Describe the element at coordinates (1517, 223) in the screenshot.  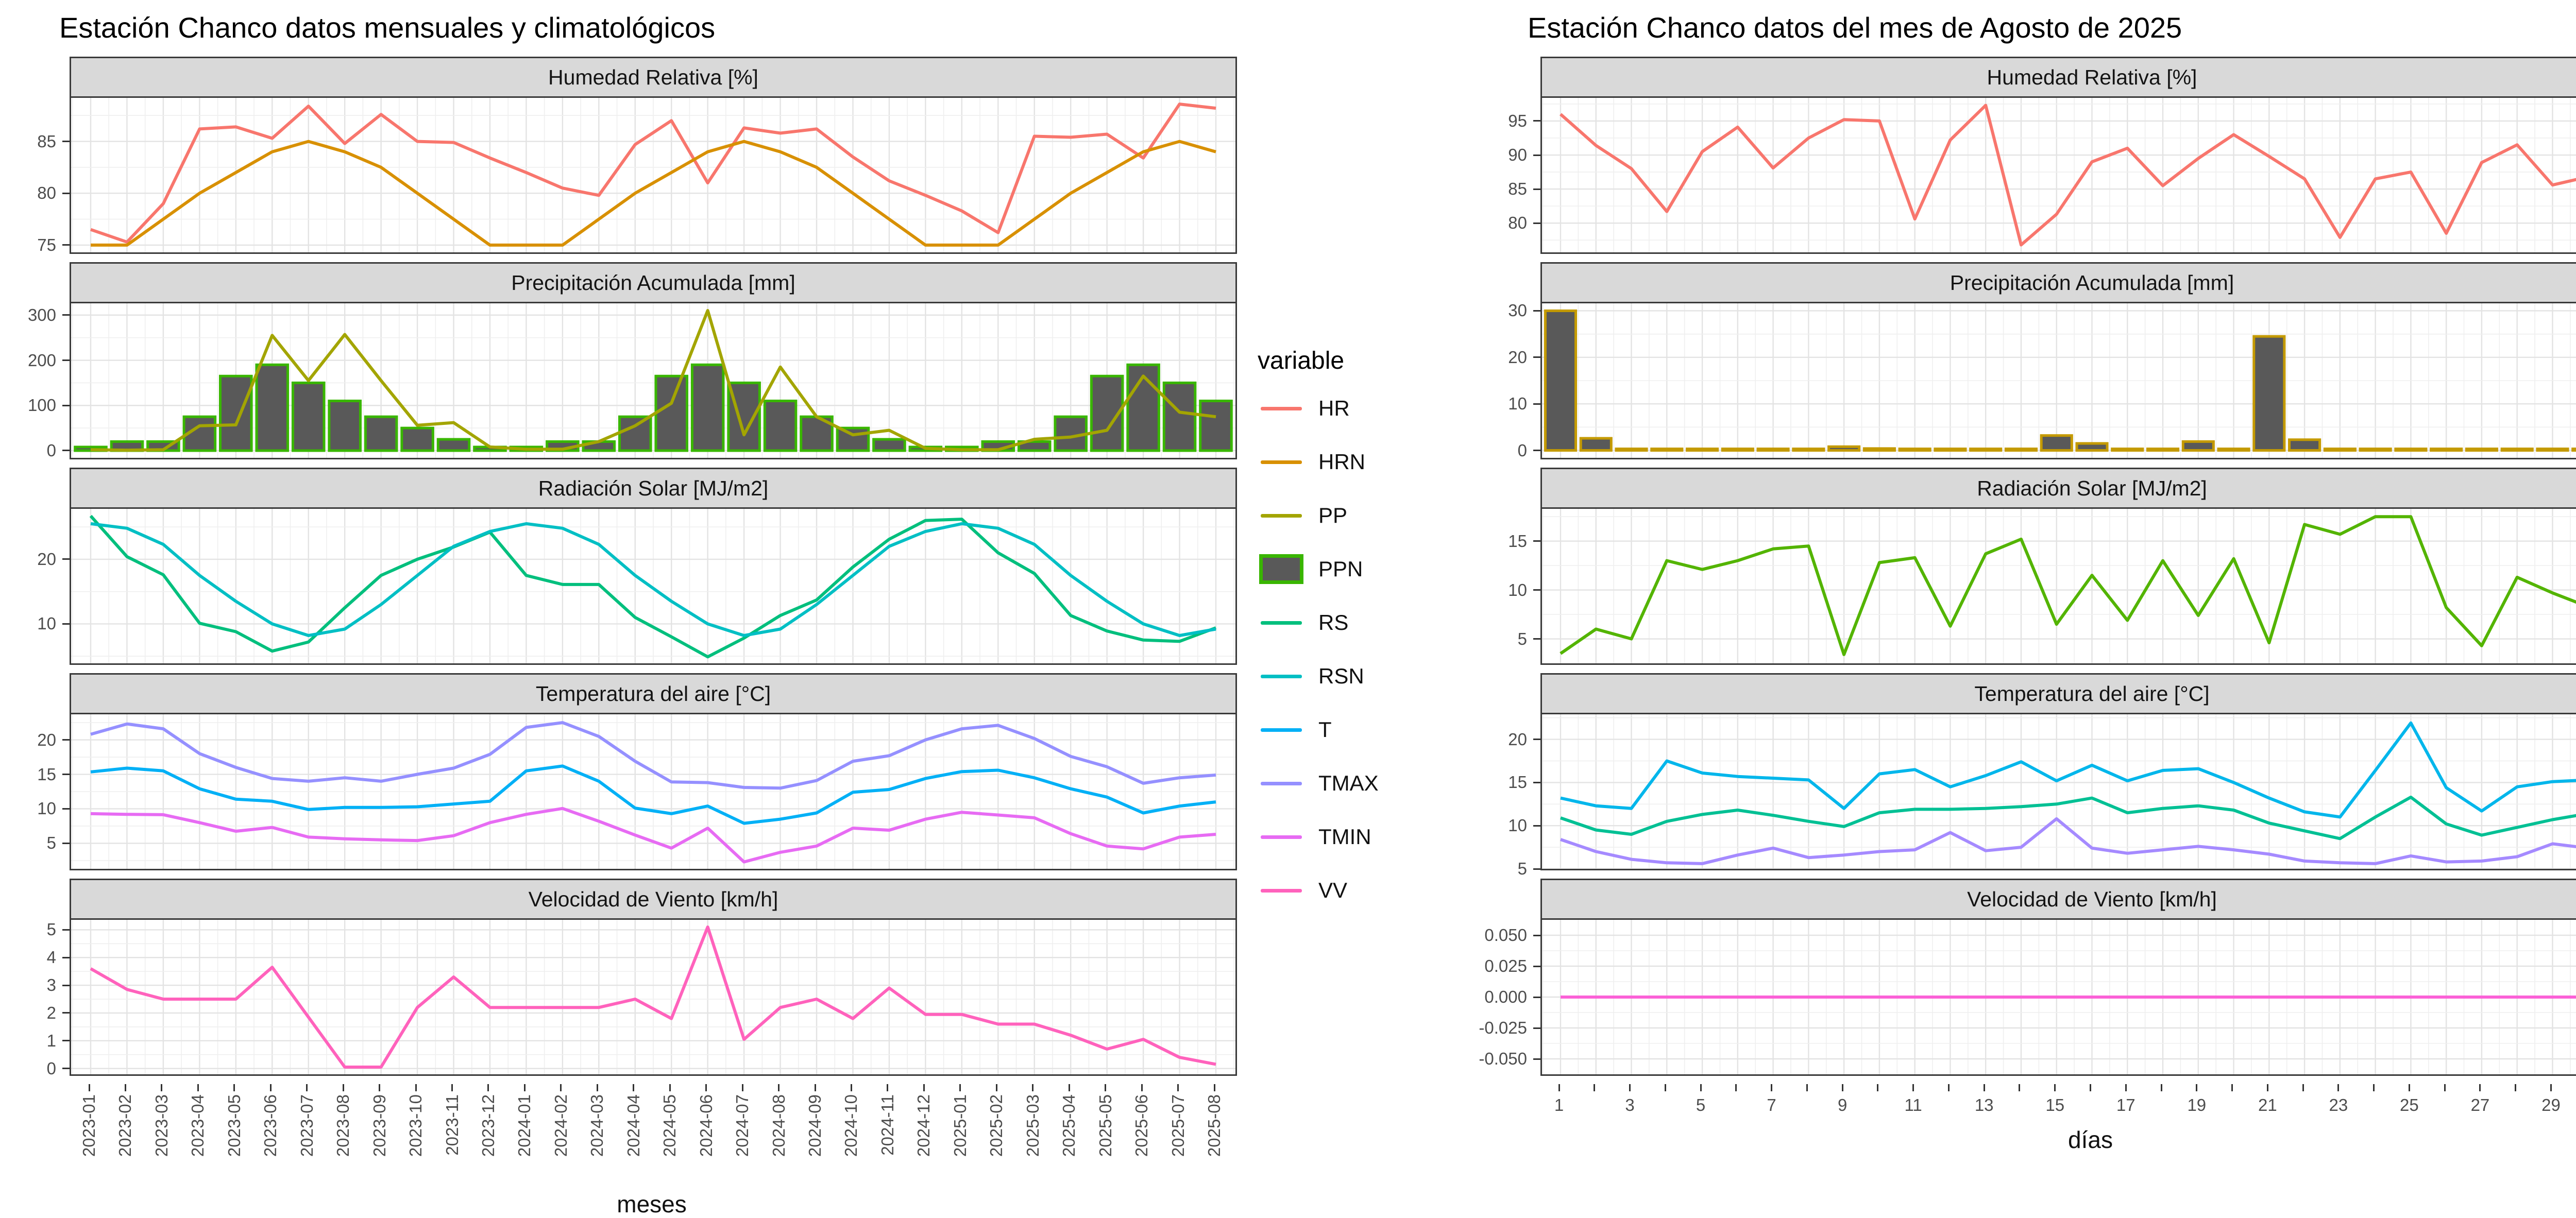
I see `y-tick-label: 80` at that location.